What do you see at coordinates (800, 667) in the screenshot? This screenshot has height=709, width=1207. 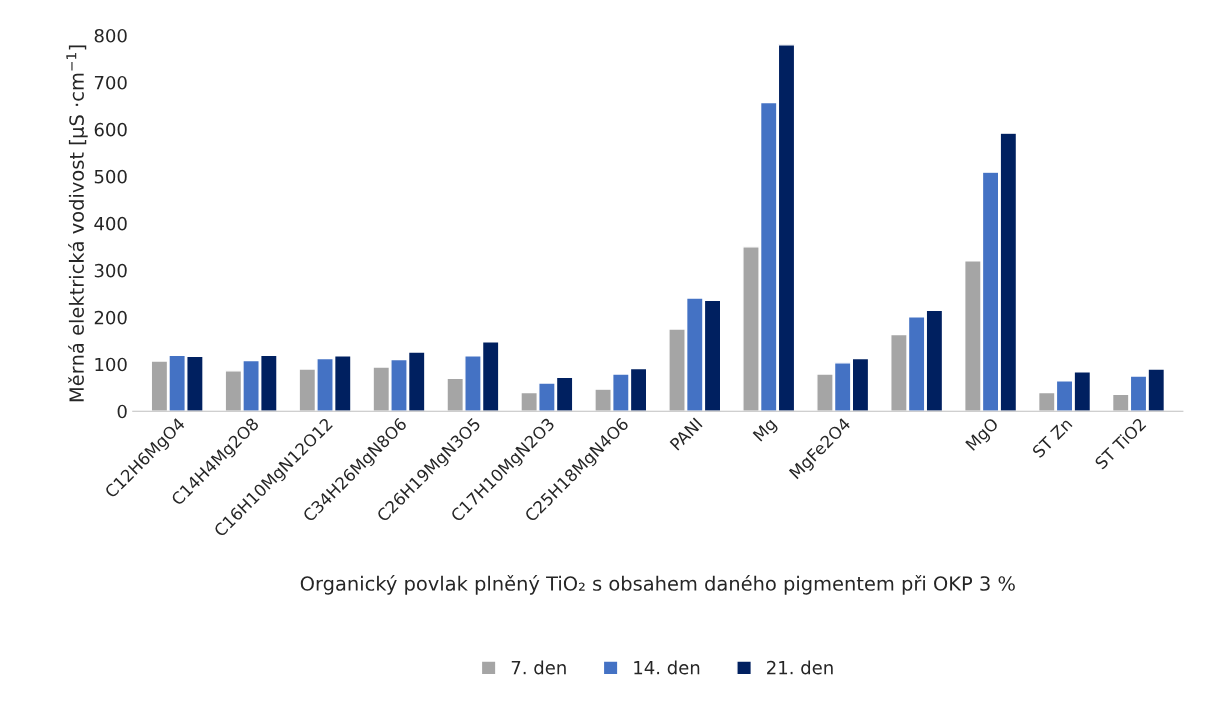 I see `legend-label: 21. den` at bounding box center [800, 667].